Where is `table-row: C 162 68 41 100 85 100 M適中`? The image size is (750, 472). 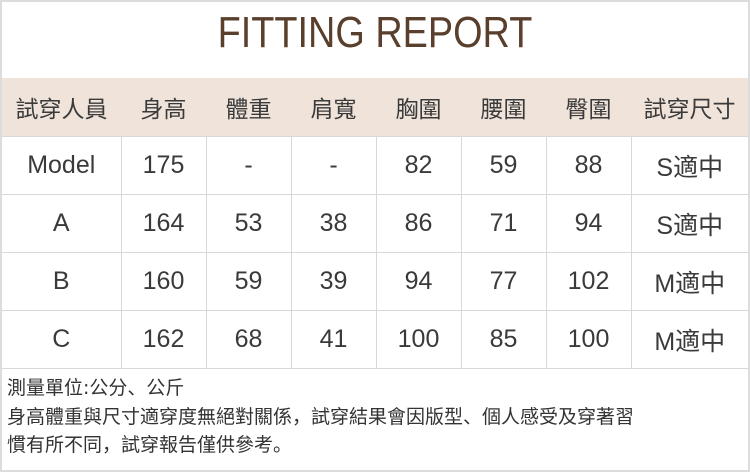
table-row: C 162 68 41 100 85 100 M適中 is located at coordinates (375, 339).